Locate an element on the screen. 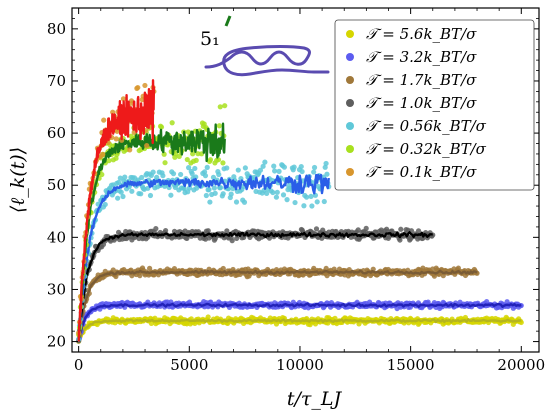  legend-label-4: 𝒯 = 1.0k_BT/σ is located at coordinates (421, 103).